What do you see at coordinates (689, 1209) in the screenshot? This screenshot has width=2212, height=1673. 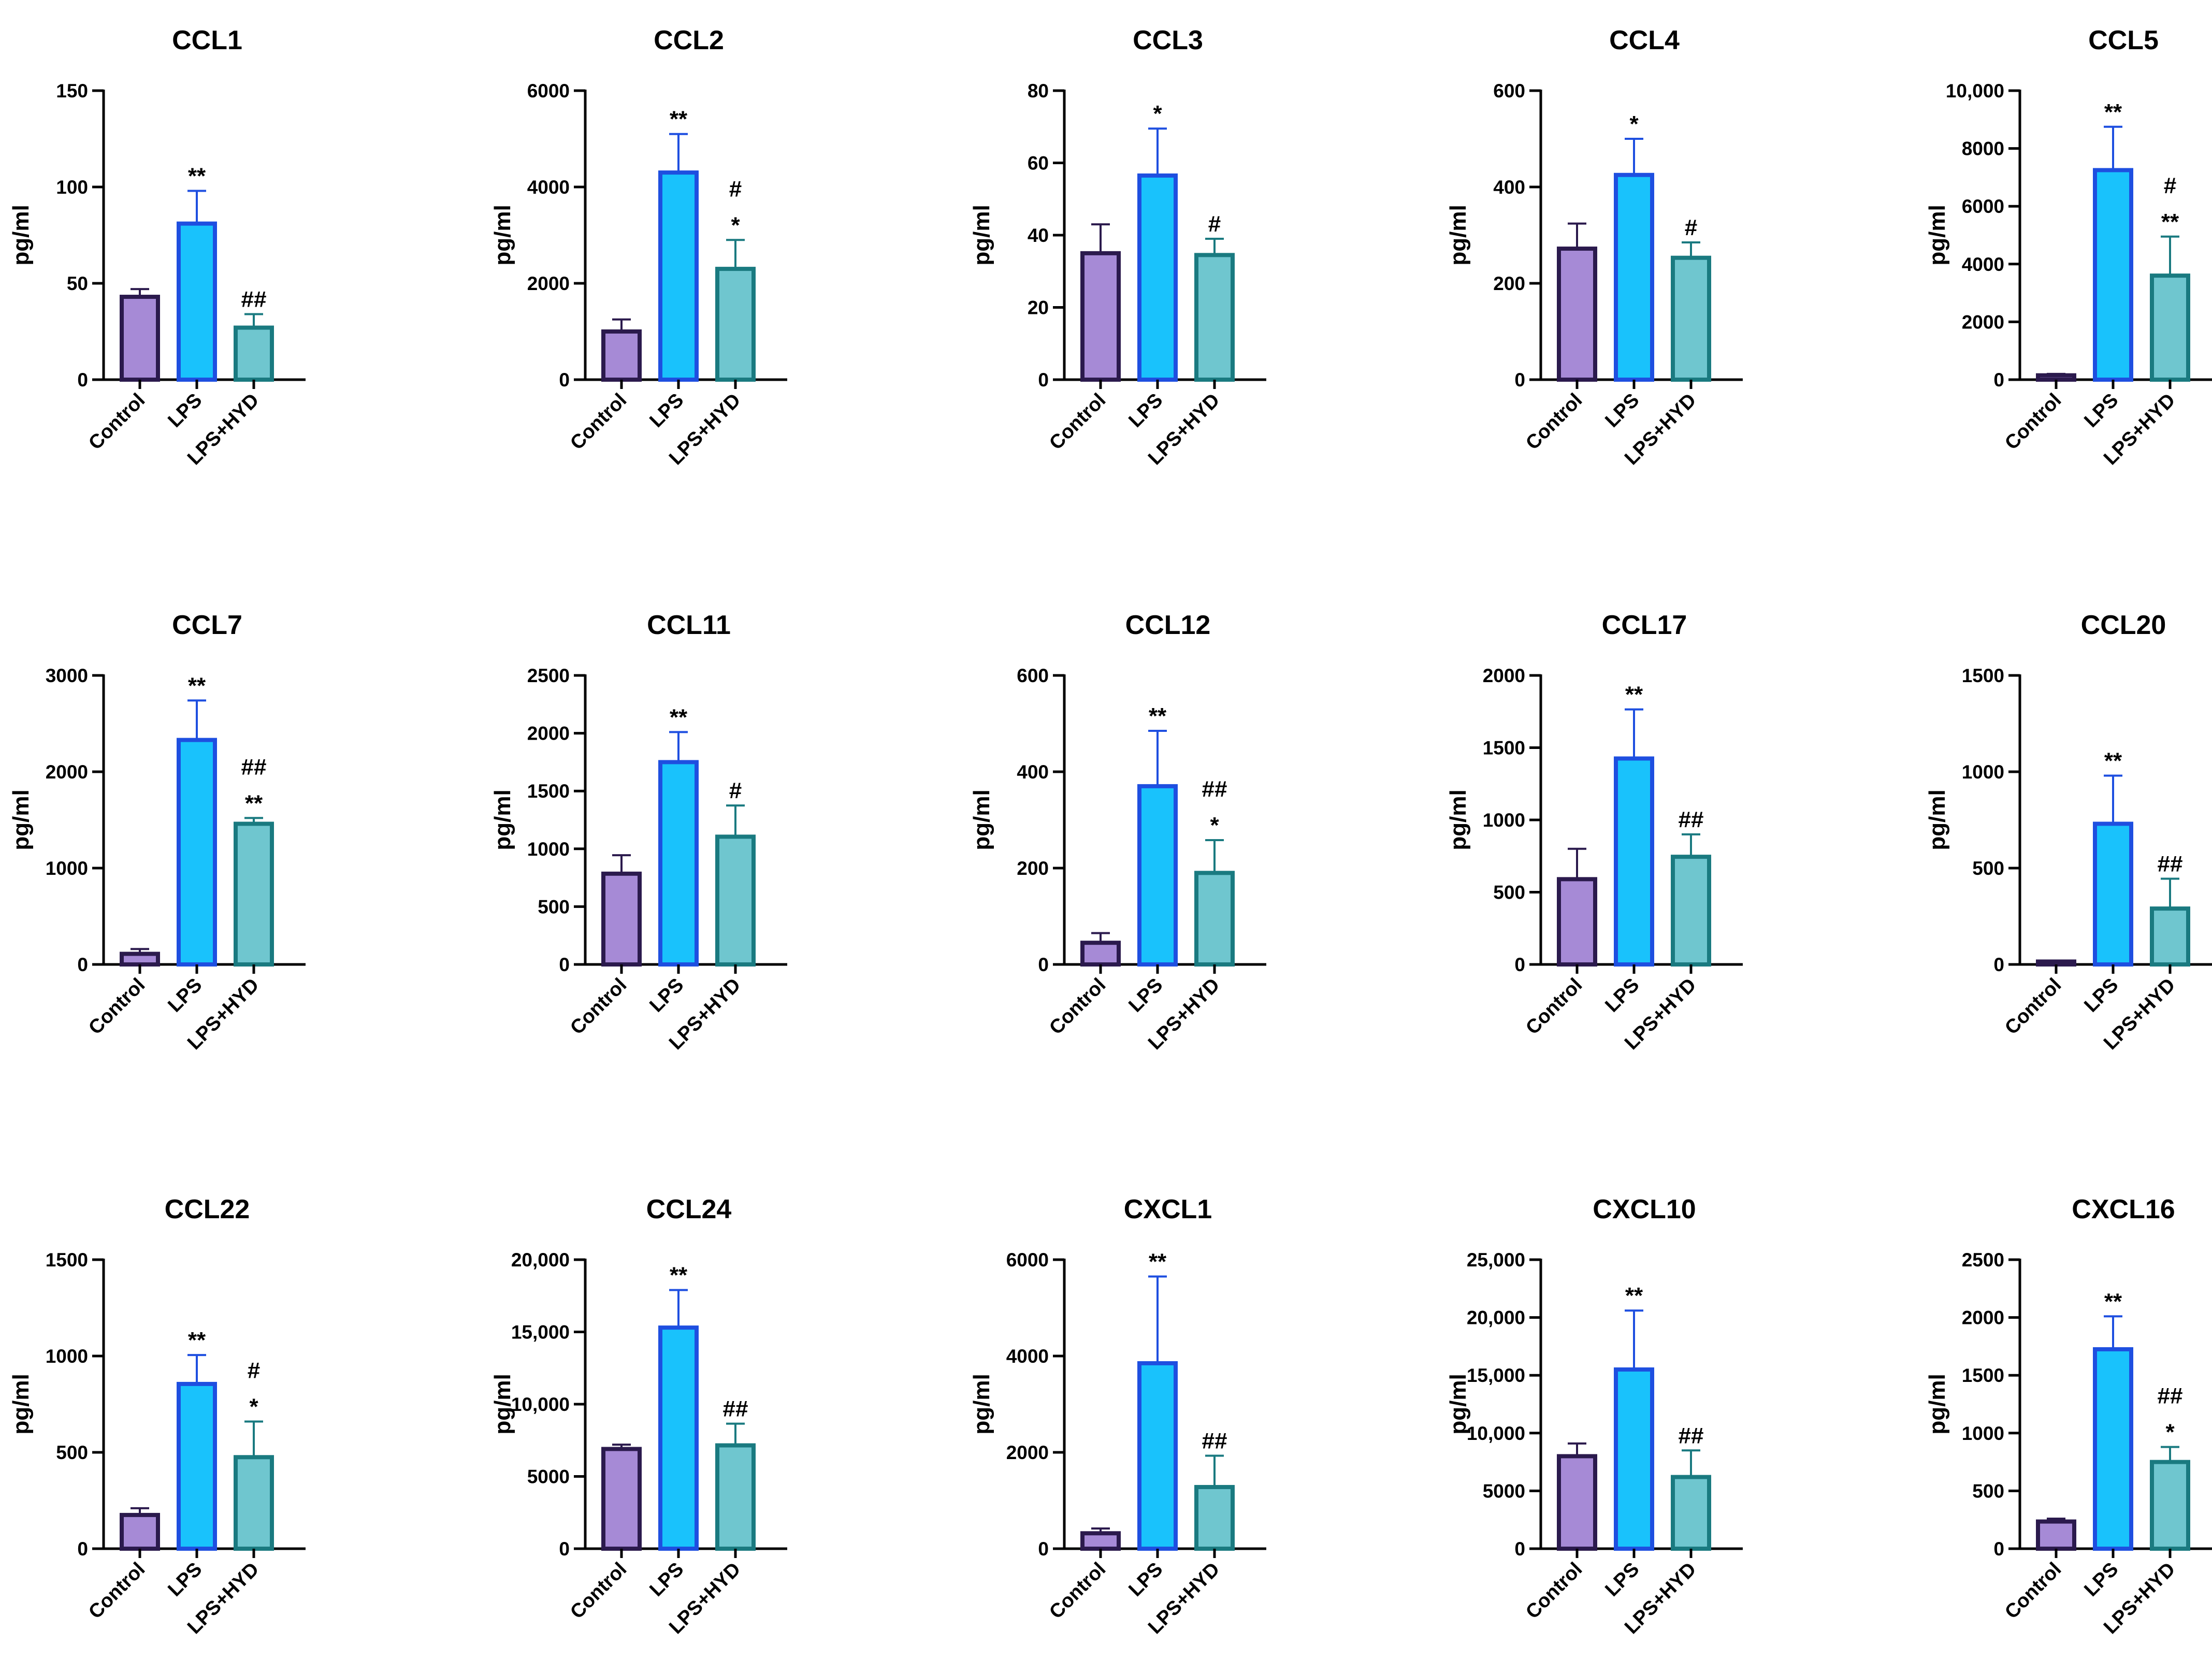 I see `chart-title: CCL24` at bounding box center [689, 1209].